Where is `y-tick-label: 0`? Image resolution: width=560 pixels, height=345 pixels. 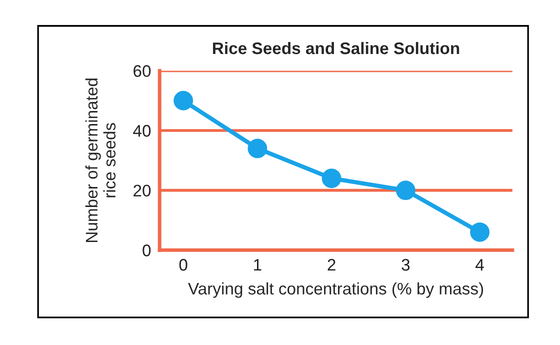 y-tick-label: 0 is located at coordinates (146, 250).